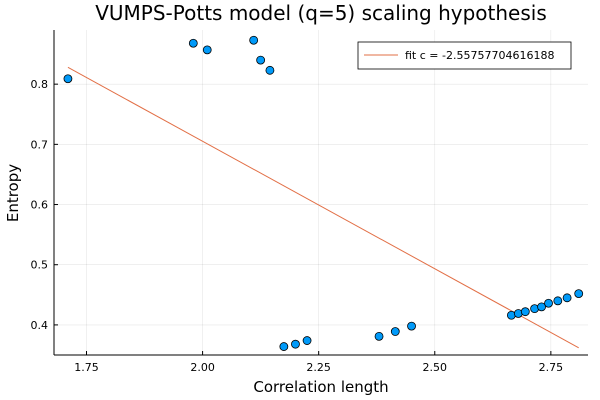 This screenshot has width=600, height=400. Describe the element at coordinates (202, 367) in the screenshot. I see `x-tick-label: 2.00` at that location.